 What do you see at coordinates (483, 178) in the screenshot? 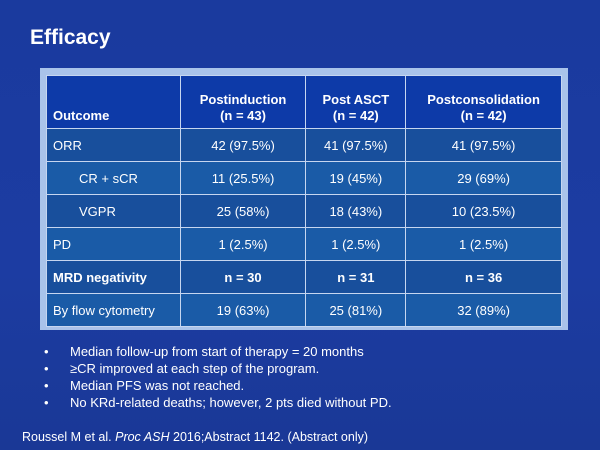
I see `table-cell: 29 (69%)` at bounding box center [483, 178].